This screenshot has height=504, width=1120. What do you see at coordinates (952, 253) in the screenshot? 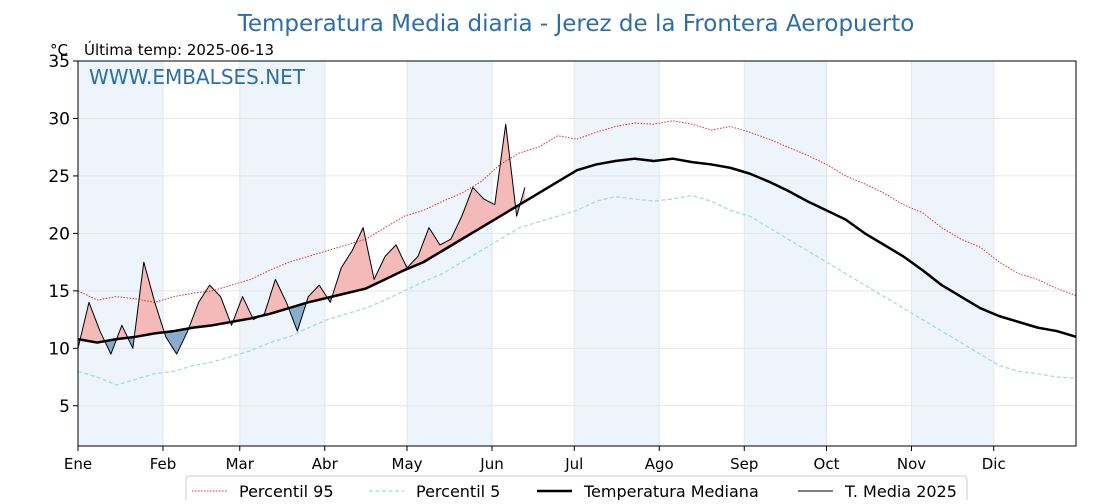
I see `month-band-nov` at bounding box center [952, 253].